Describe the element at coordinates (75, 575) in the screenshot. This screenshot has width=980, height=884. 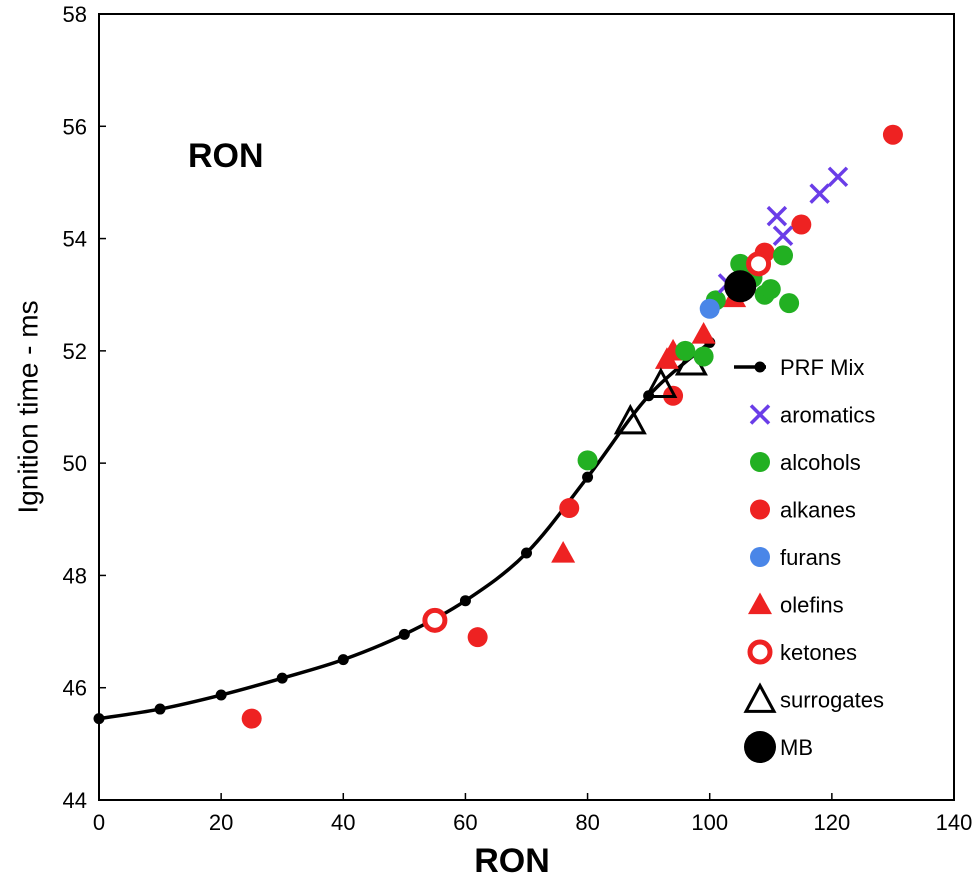
I see `y-tick-label: 48` at that location.